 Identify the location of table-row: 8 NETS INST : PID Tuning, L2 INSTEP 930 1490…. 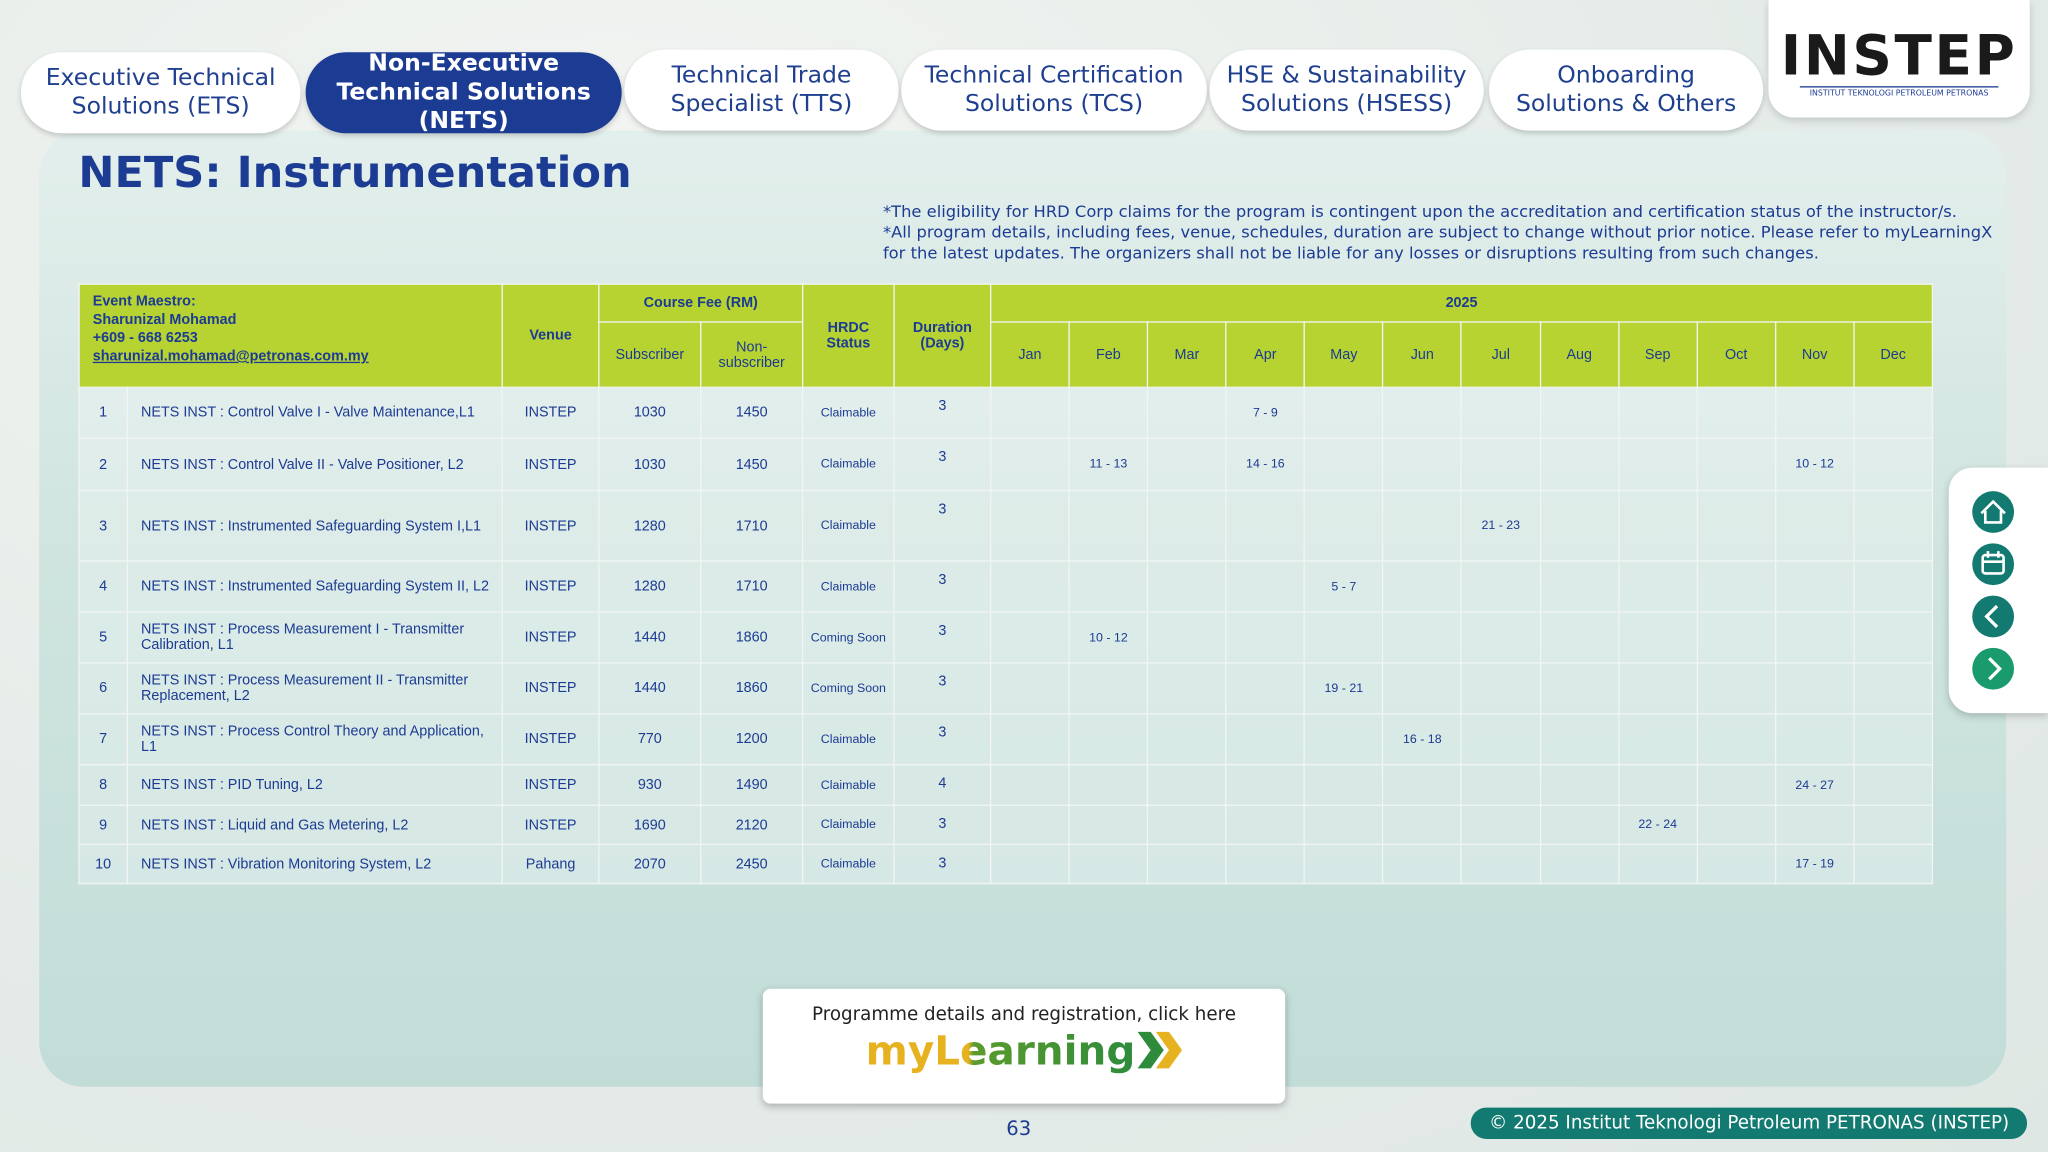
(1006, 785).